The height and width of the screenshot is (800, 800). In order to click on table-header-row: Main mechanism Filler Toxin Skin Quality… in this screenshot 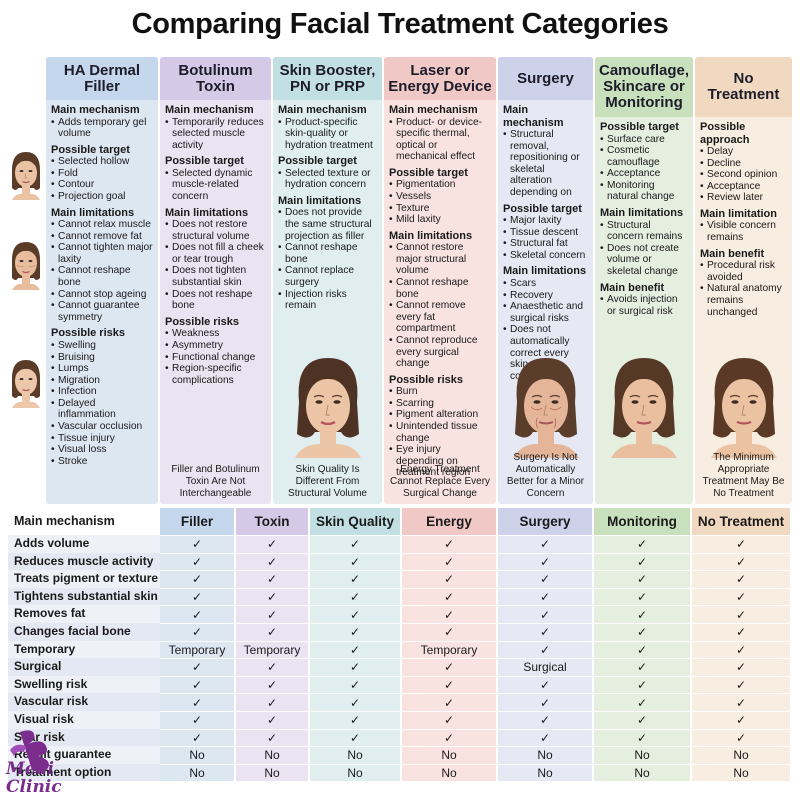, I will do `click(400, 521)`.